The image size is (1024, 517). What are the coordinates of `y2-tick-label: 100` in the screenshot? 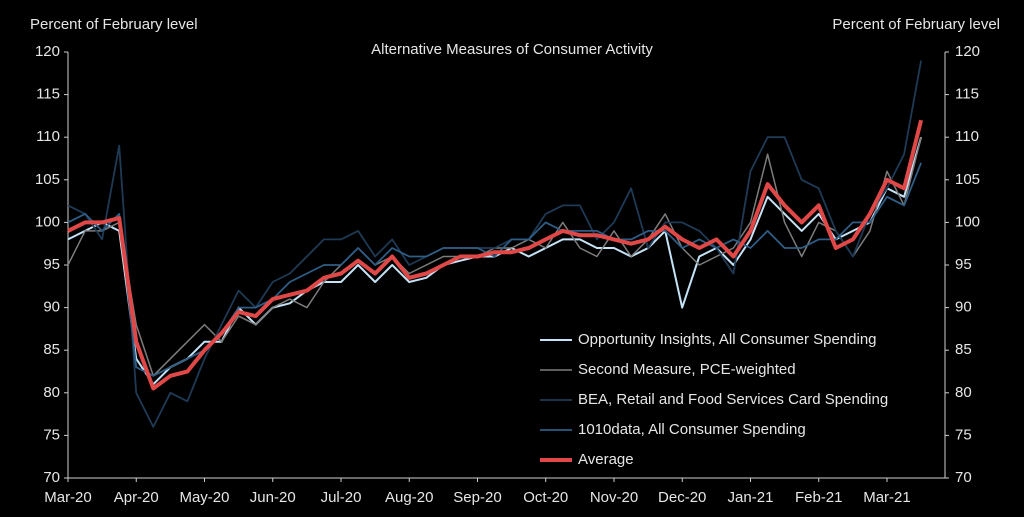 It's located at (967, 221).